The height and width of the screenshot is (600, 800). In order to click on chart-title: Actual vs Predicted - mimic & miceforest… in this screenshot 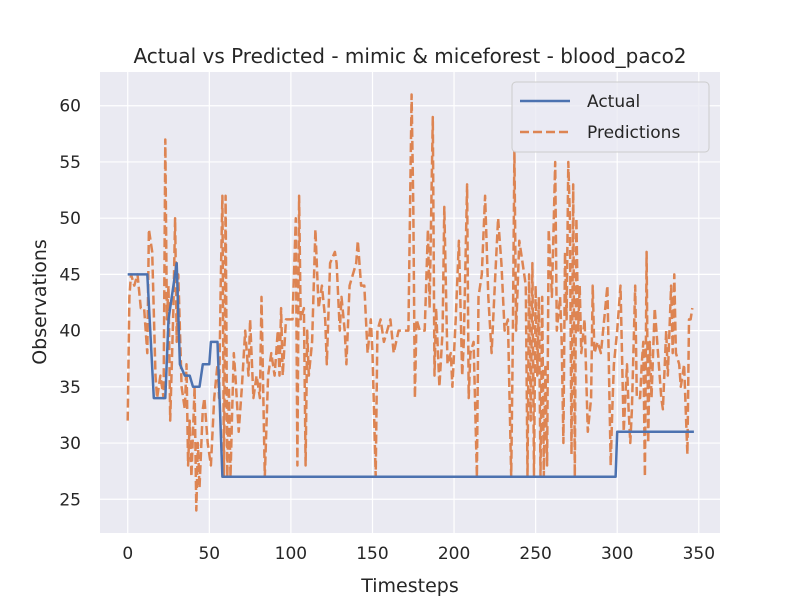, I will do `click(409, 56)`.